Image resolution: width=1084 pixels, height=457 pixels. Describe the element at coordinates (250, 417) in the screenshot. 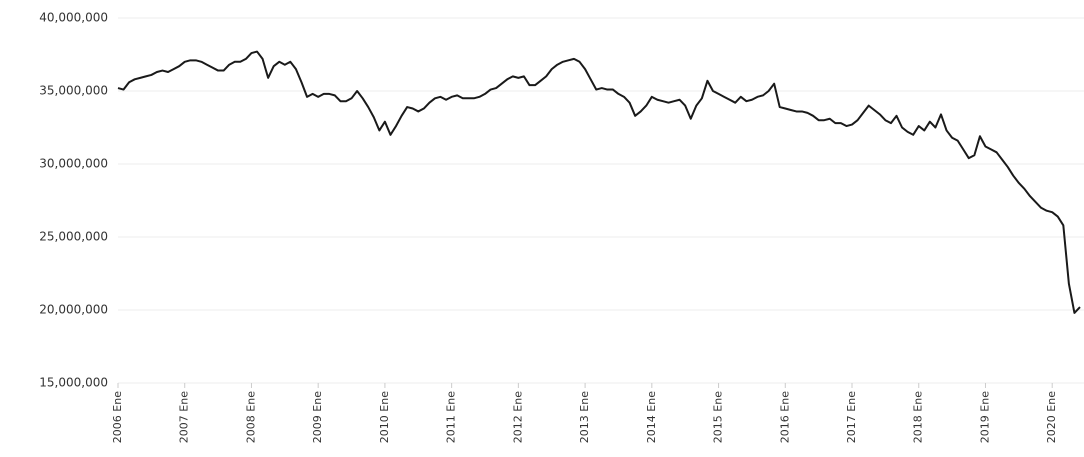

I see `x-tick-label: 2008 Ene` at that location.